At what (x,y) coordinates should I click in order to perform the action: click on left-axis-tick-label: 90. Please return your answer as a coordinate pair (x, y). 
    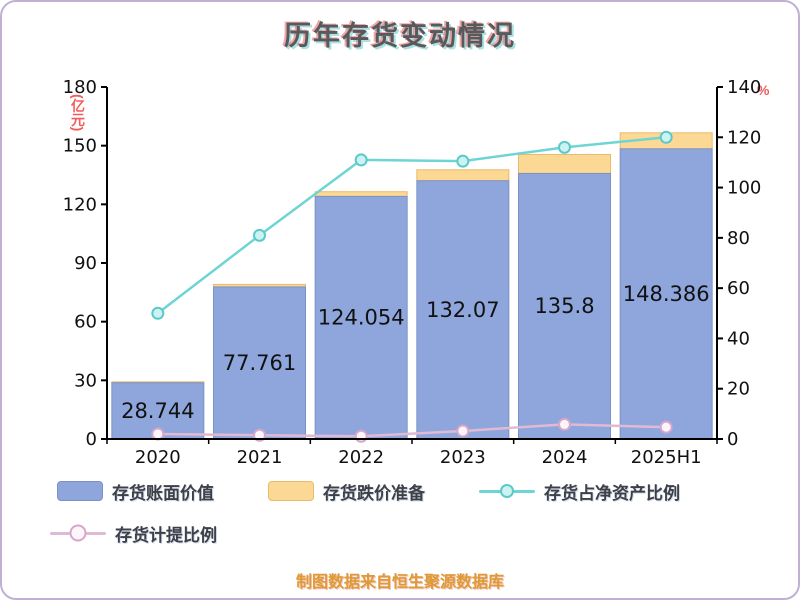
    Looking at the image, I should click on (85, 263).